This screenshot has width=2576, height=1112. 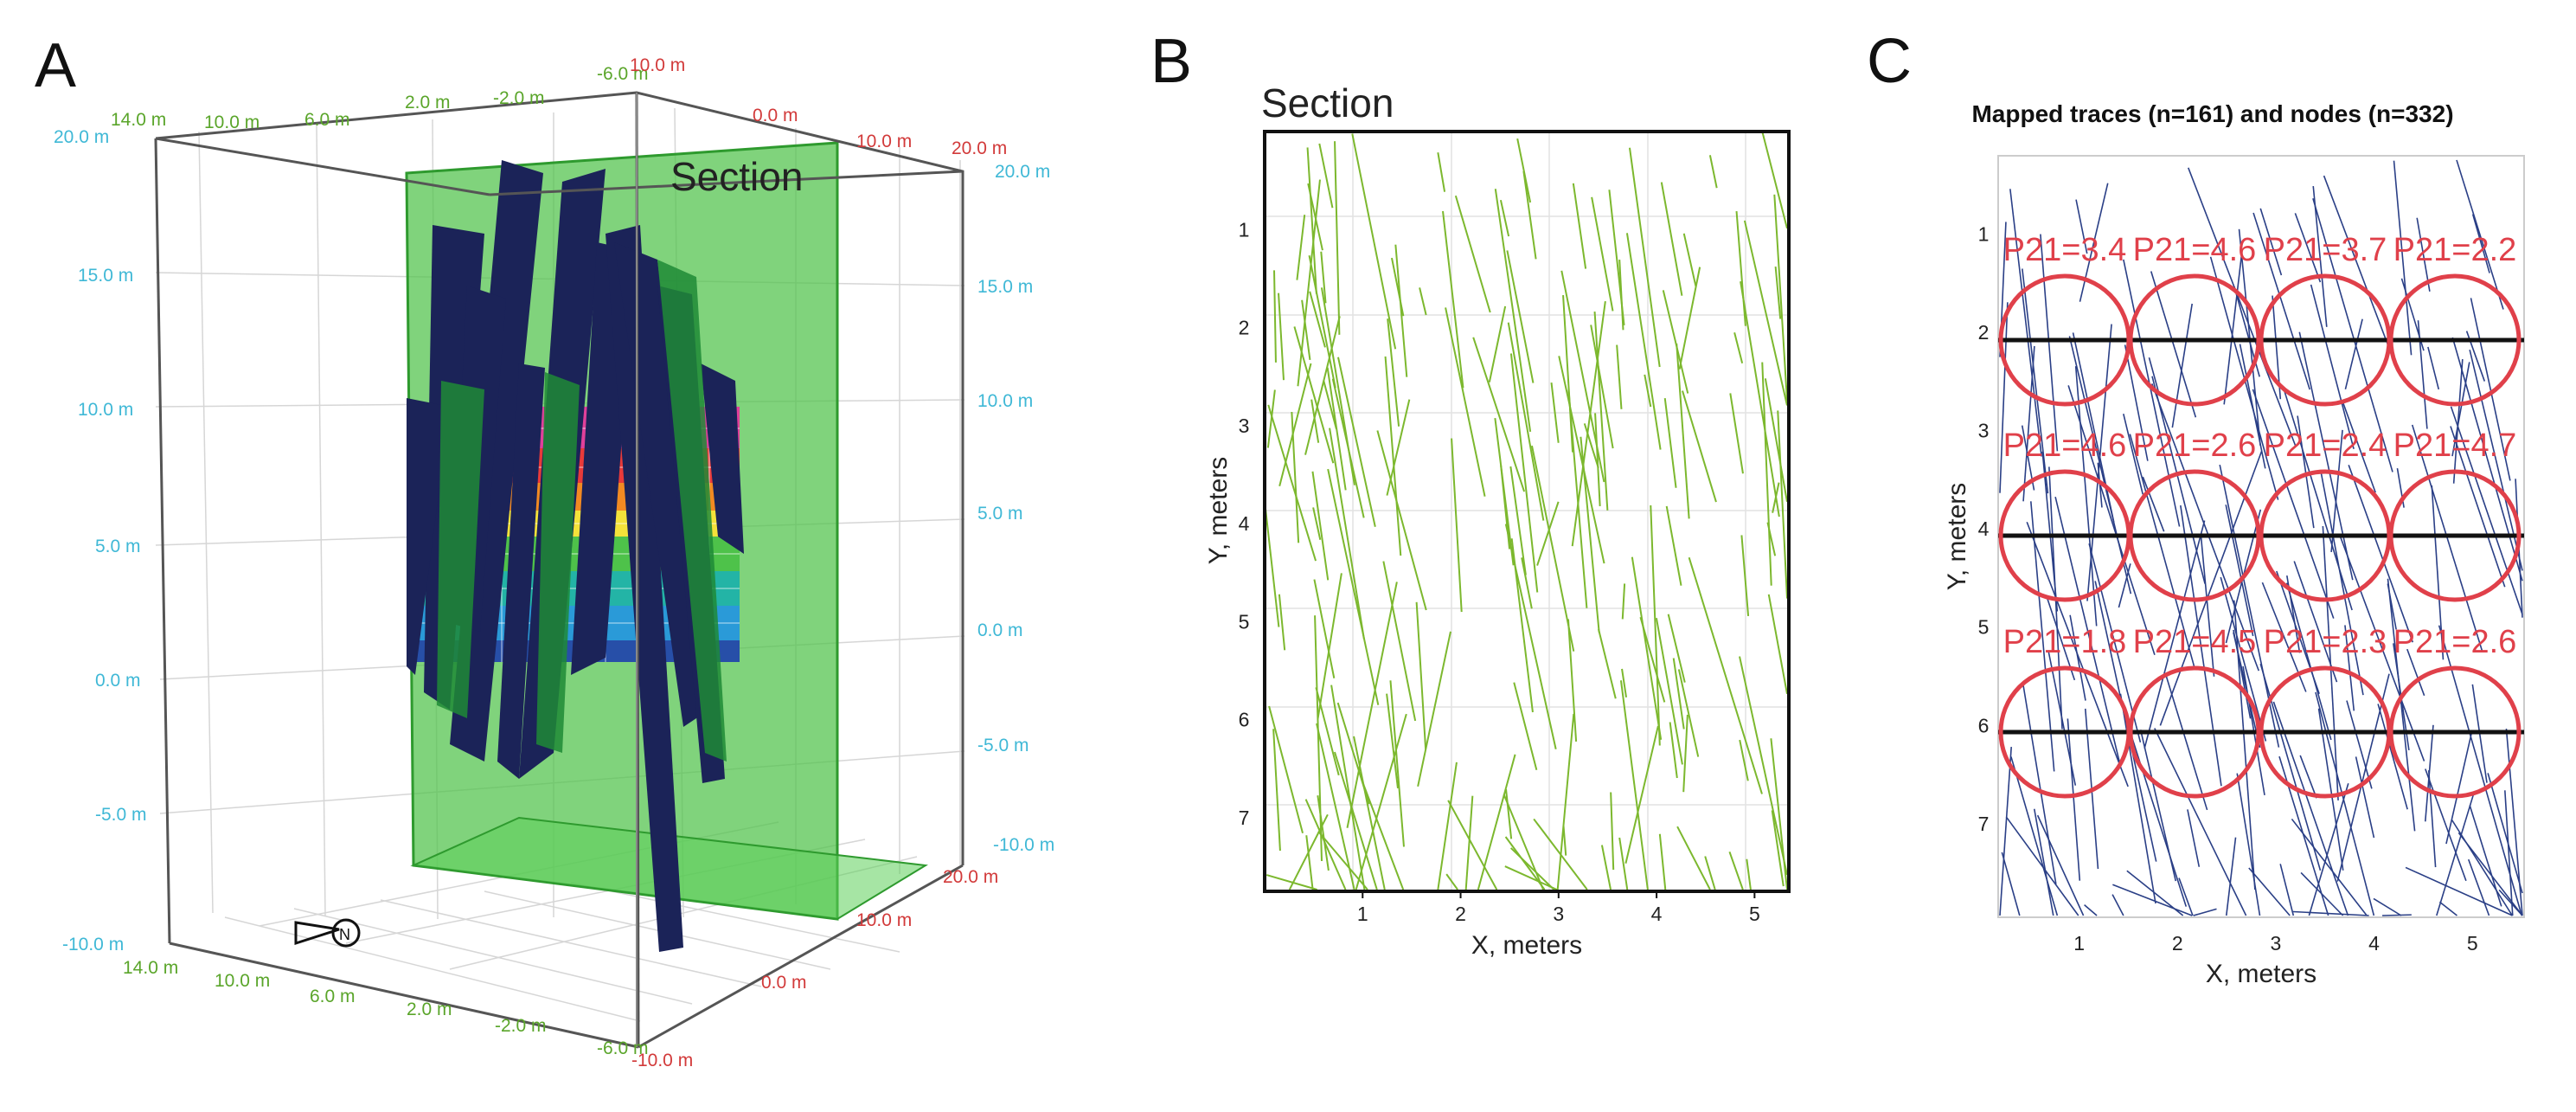 What do you see at coordinates (1460, 914) in the screenshot?
I see `b-x-tick-label: 2` at bounding box center [1460, 914].